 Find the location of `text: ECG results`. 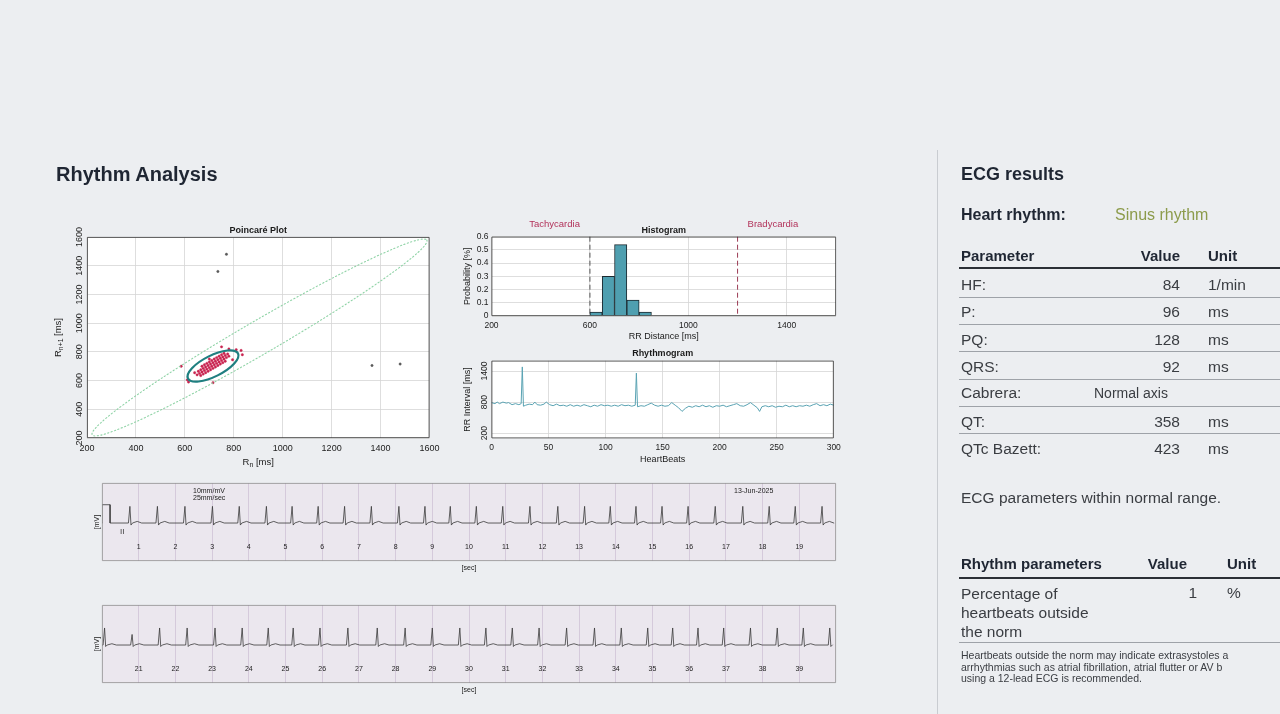

text: ECG results is located at coordinates (1013, 174).